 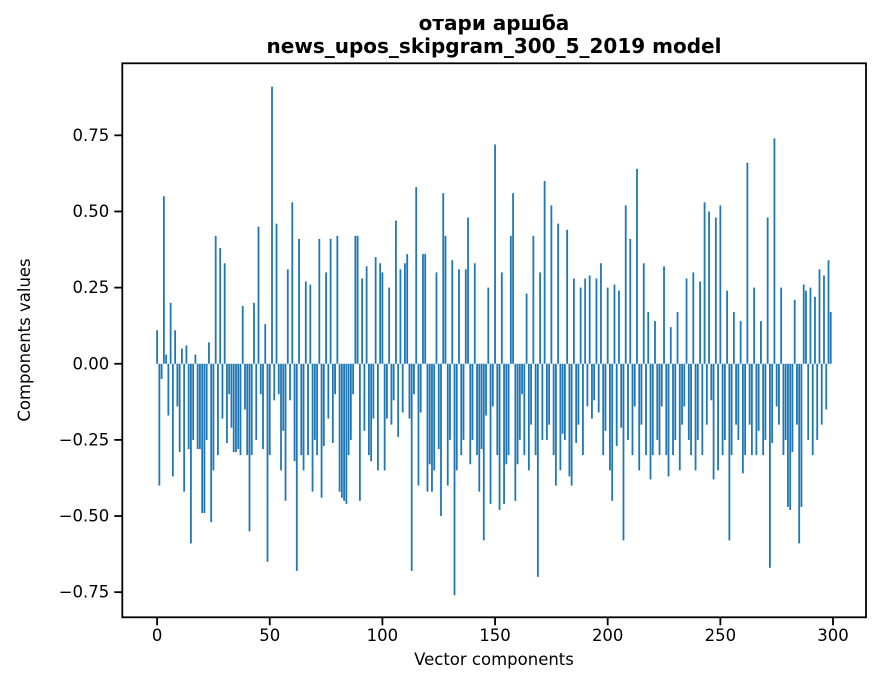 What do you see at coordinates (91, 363) in the screenshot?
I see `y-tick-label: 0.00` at bounding box center [91, 363].